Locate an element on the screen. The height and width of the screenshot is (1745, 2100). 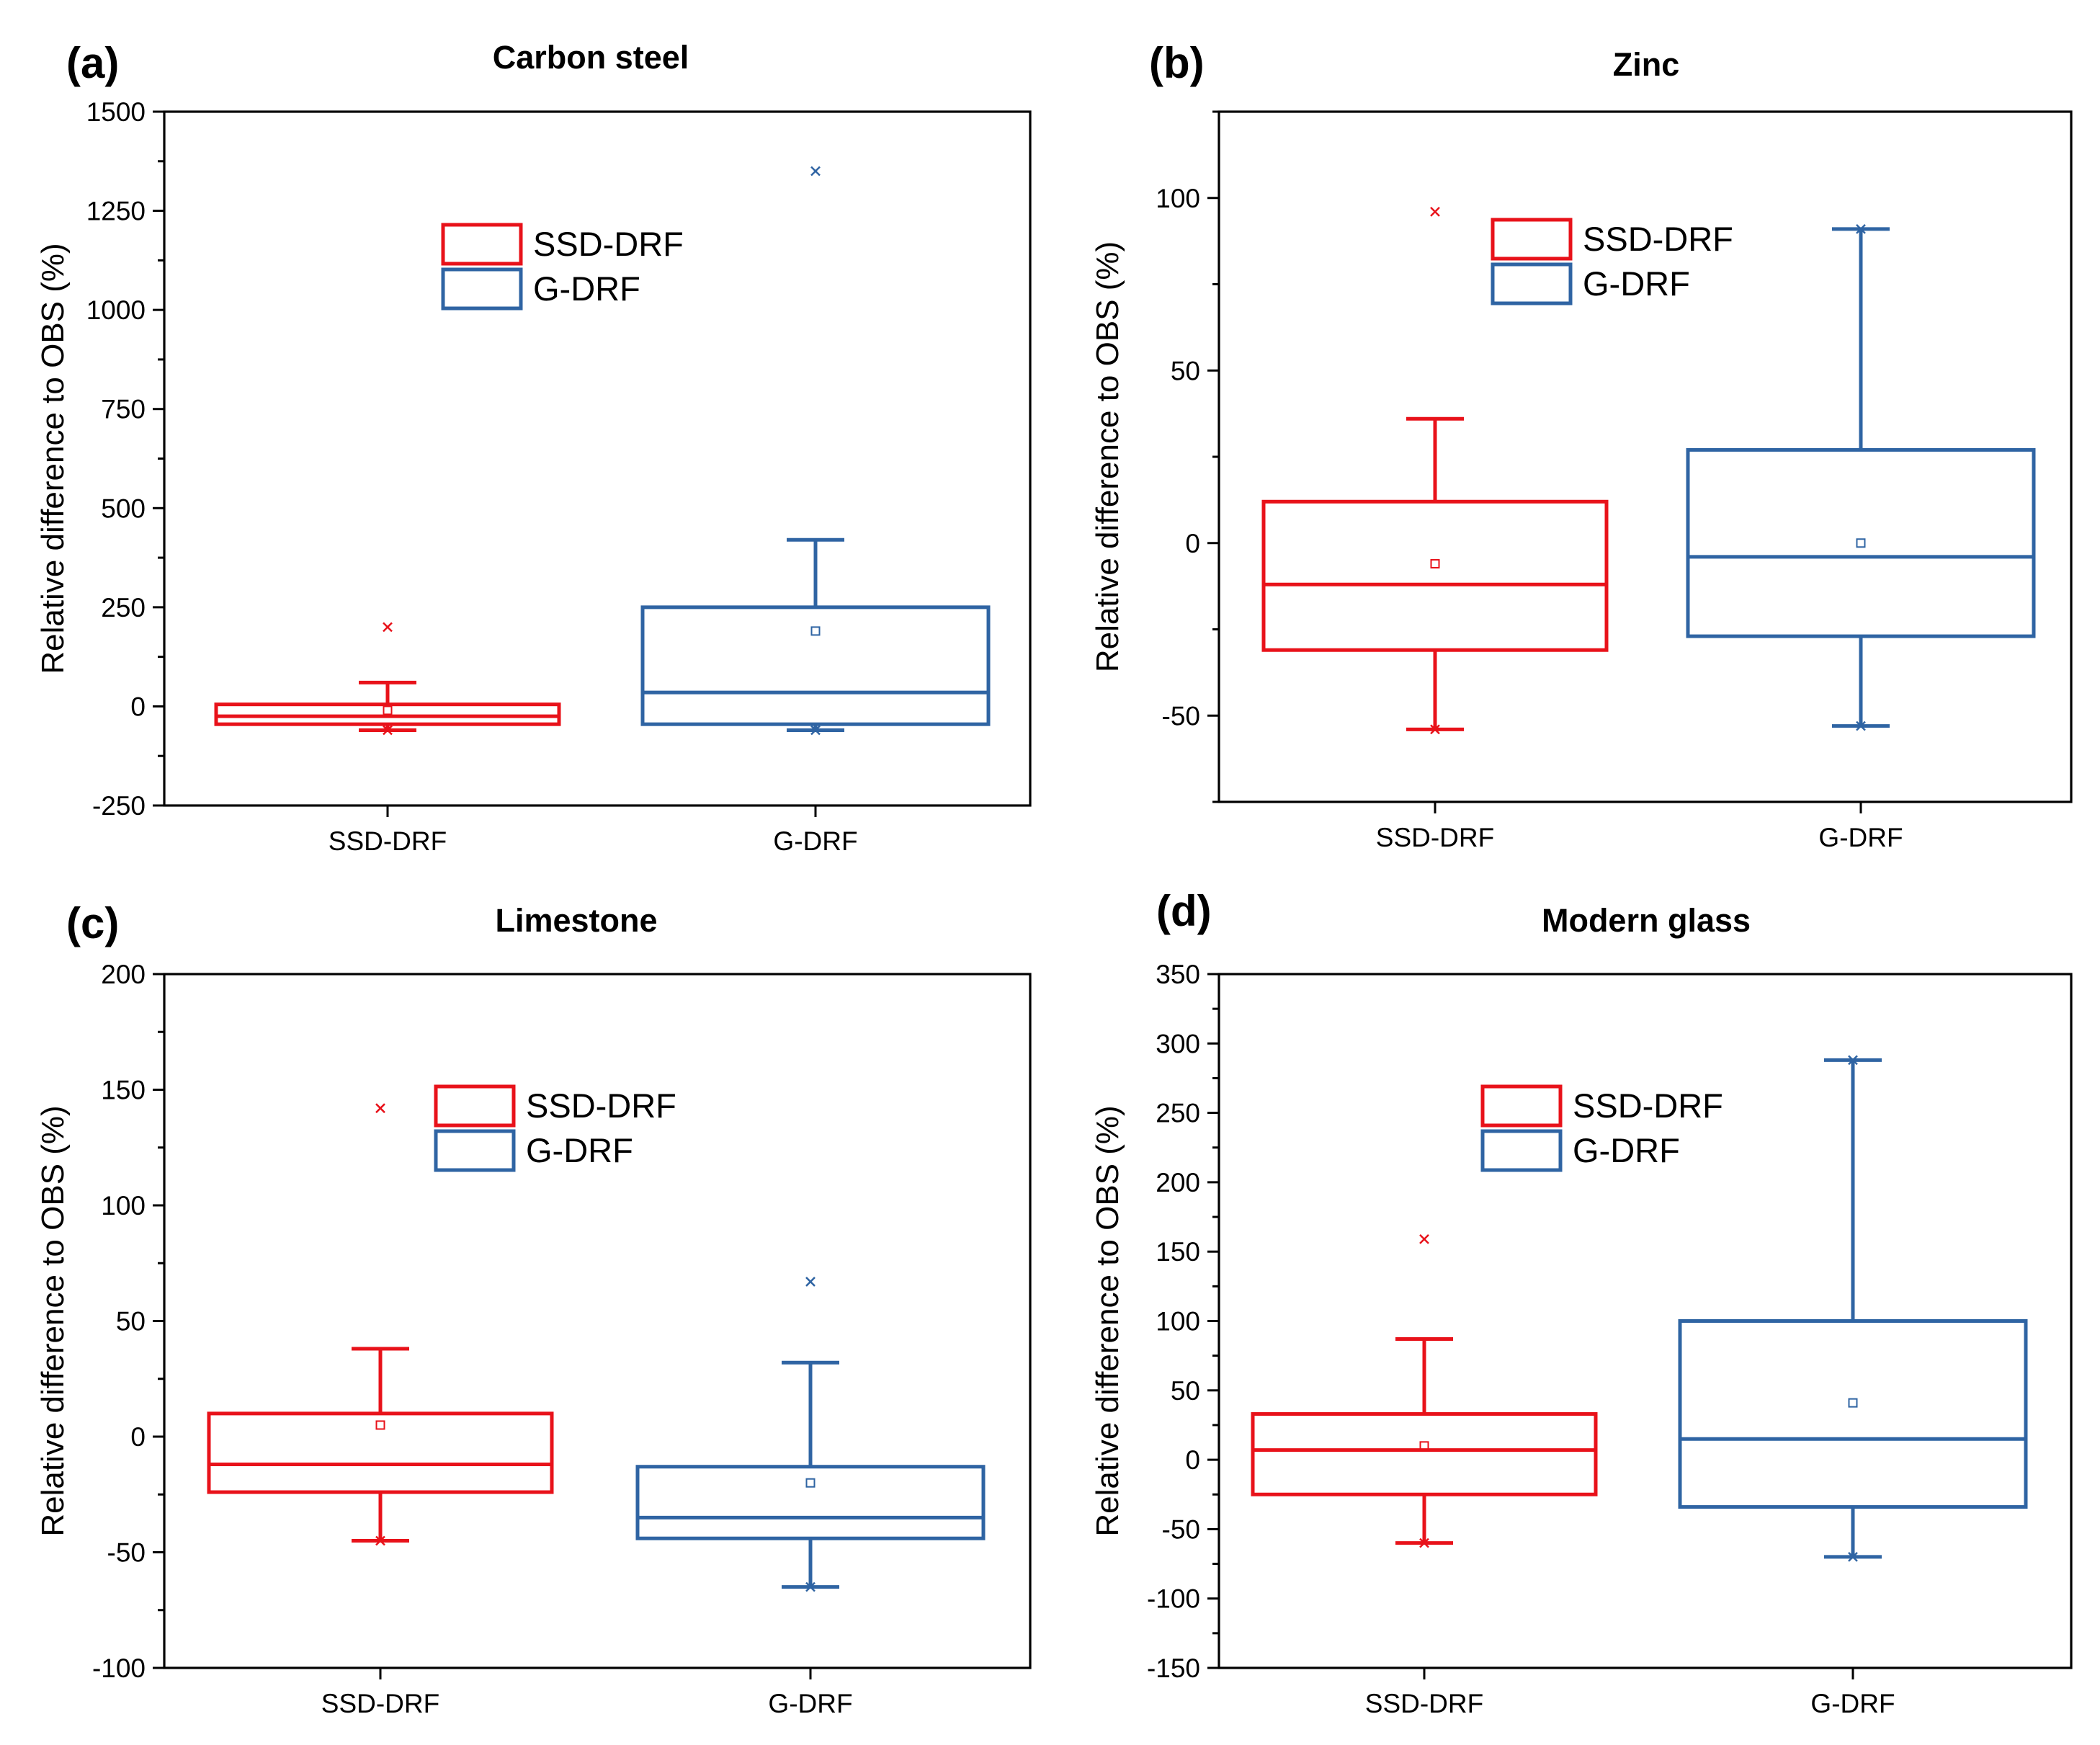
y-tick-label: 100 is located at coordinates (1178, 1321).